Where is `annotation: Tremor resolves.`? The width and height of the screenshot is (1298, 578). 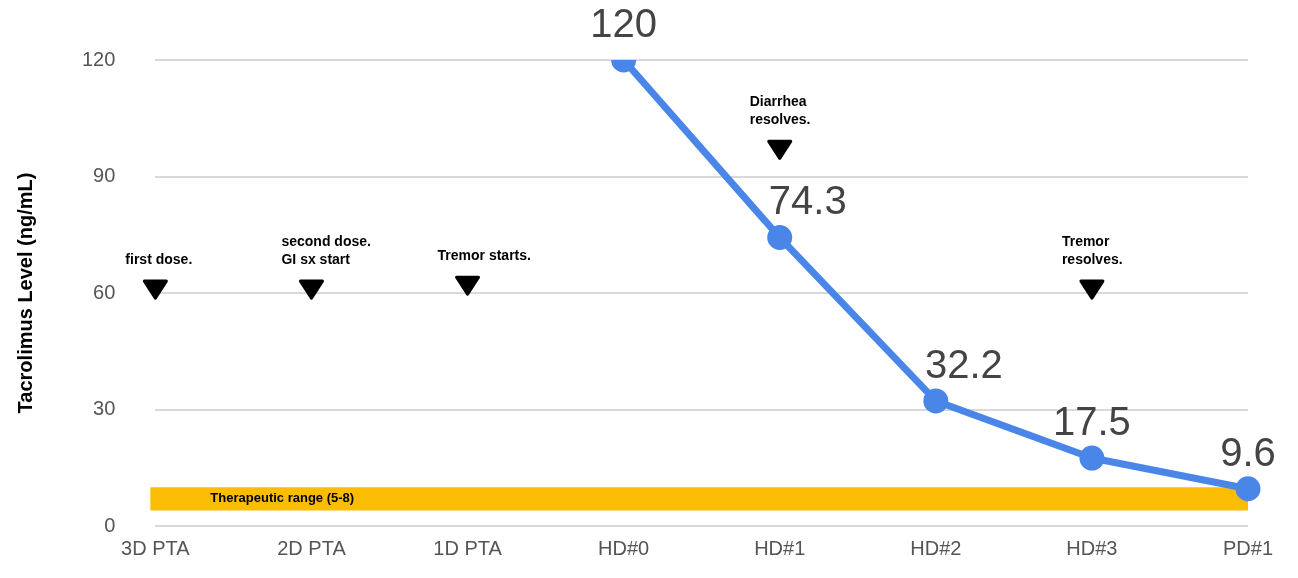 annotation: Tremor resolves. is located at coordinates (1092, 249).